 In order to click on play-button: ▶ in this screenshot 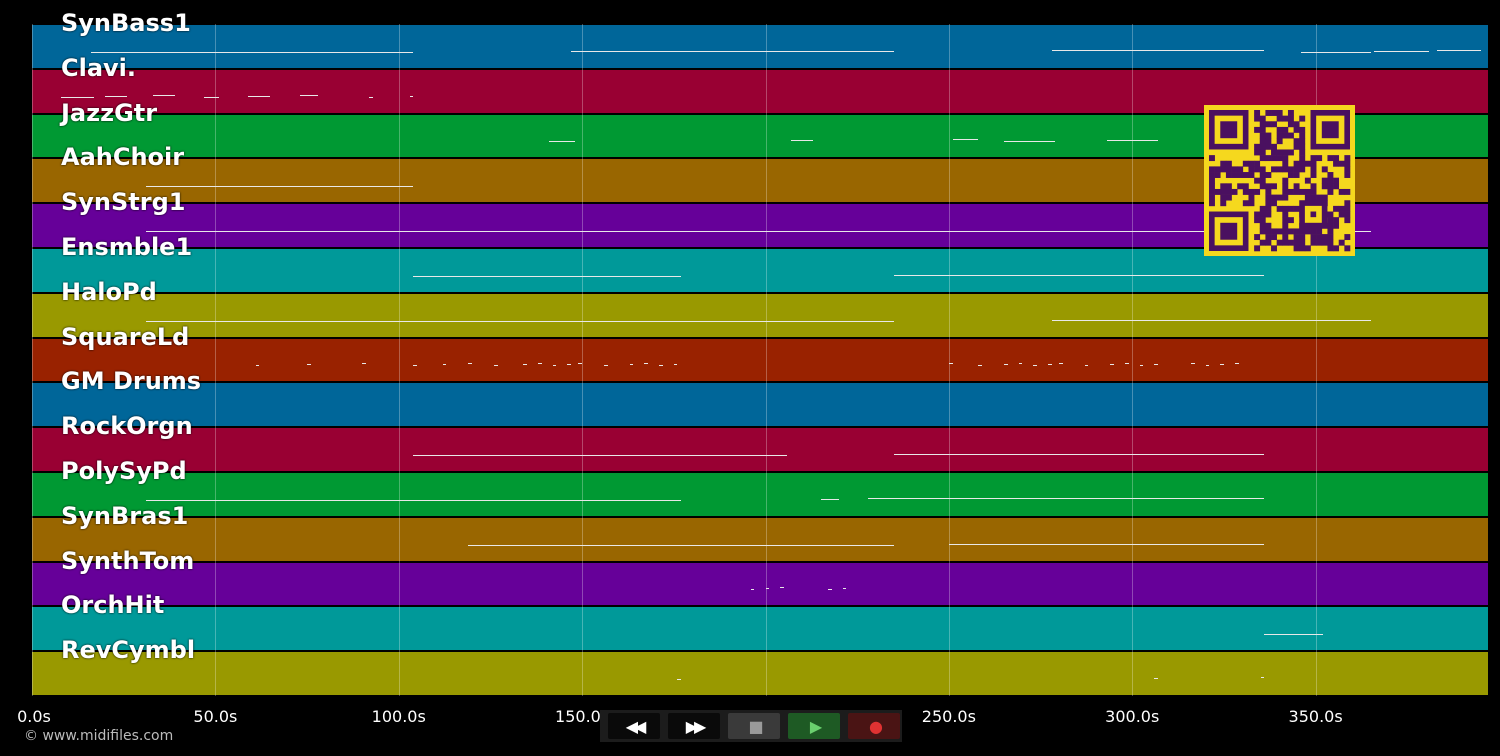, I will do `click(814, 726)`.